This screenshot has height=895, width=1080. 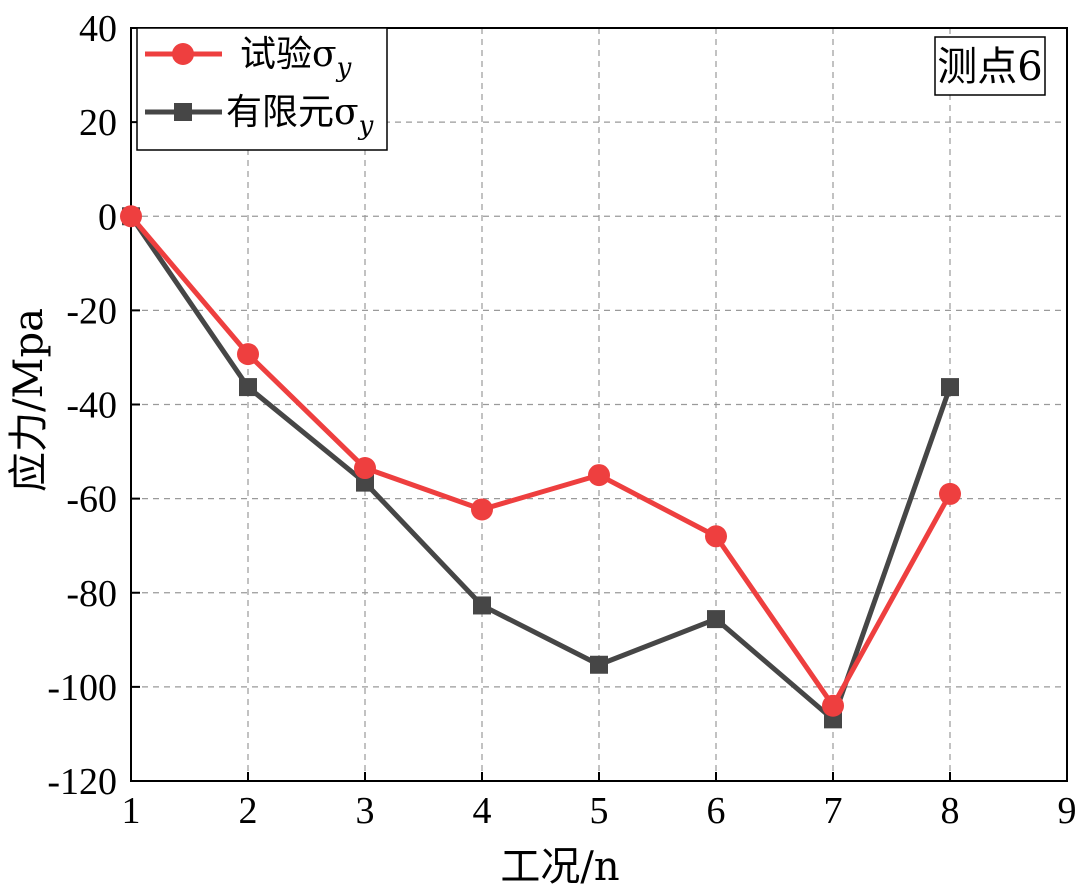 I want to click on y-tick-label: -120, so click(x=82, y=782).